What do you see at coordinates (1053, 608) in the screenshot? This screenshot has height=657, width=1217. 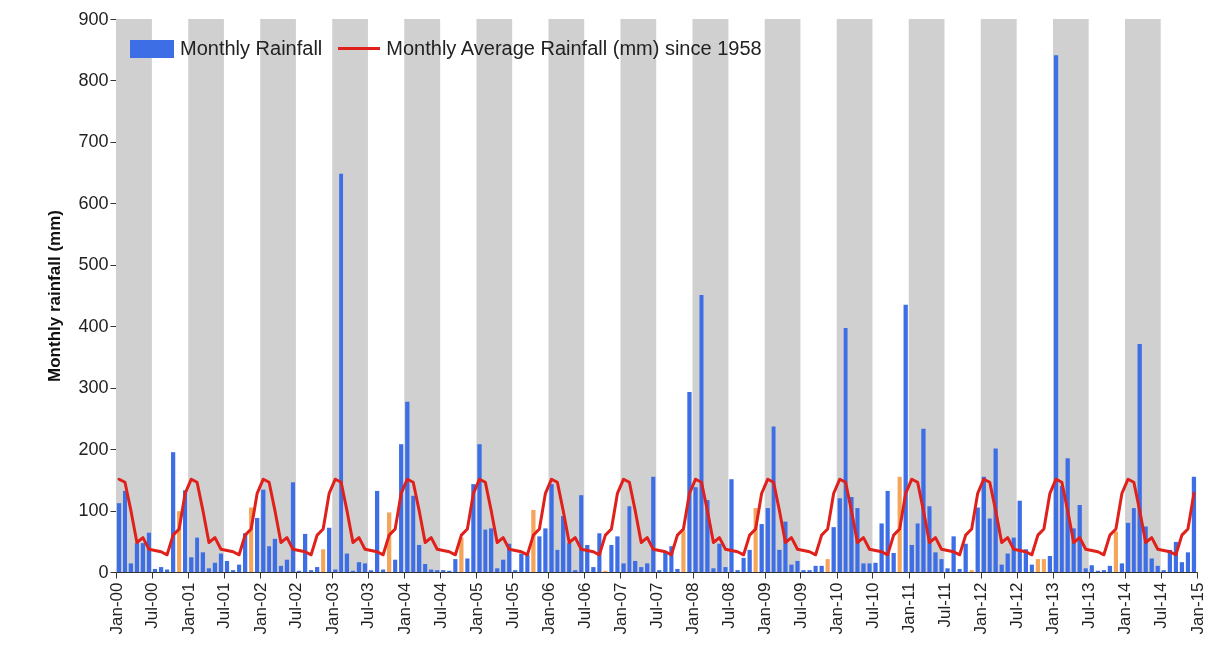 I see `x-tick-label: Jan-13` at bounding box center [1053, 608].